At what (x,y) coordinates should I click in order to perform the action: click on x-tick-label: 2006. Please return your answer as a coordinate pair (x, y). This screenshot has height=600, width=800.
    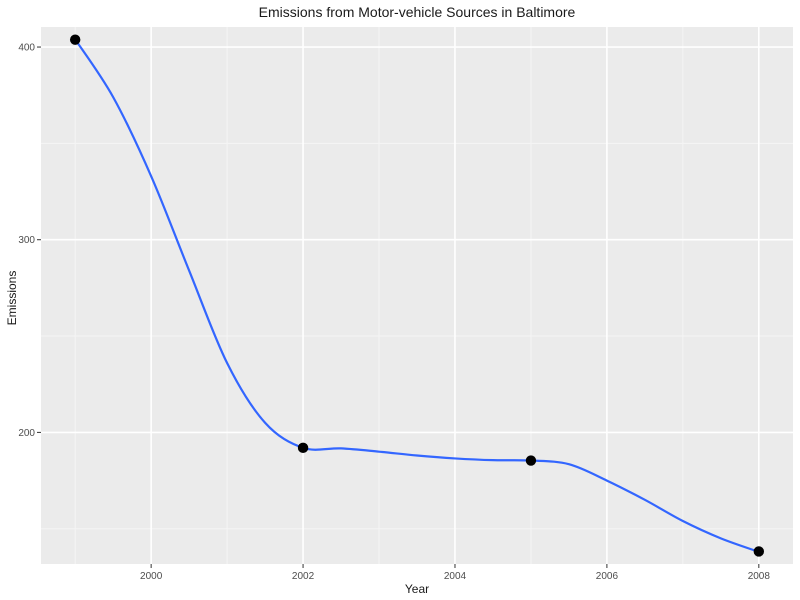
    Looking at the image, I should click on (607, 576).